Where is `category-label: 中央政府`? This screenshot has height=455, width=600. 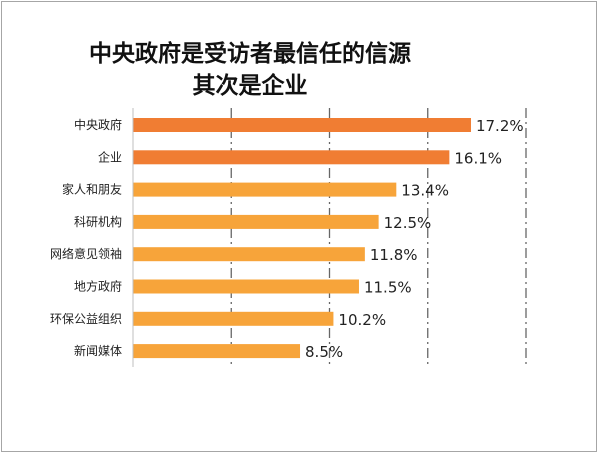 category-label: 中央政府 is located at coordinates (98, 124).